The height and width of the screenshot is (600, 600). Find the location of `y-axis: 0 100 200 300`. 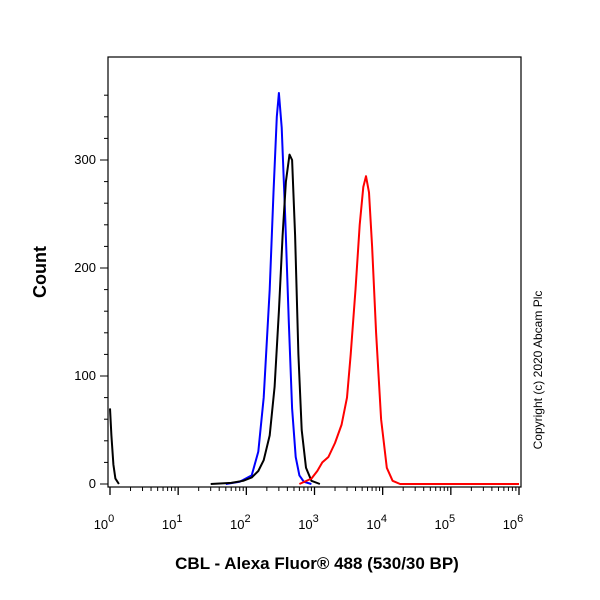

y-axis: 0 100 200 300 is located at coordinates (91, 292).